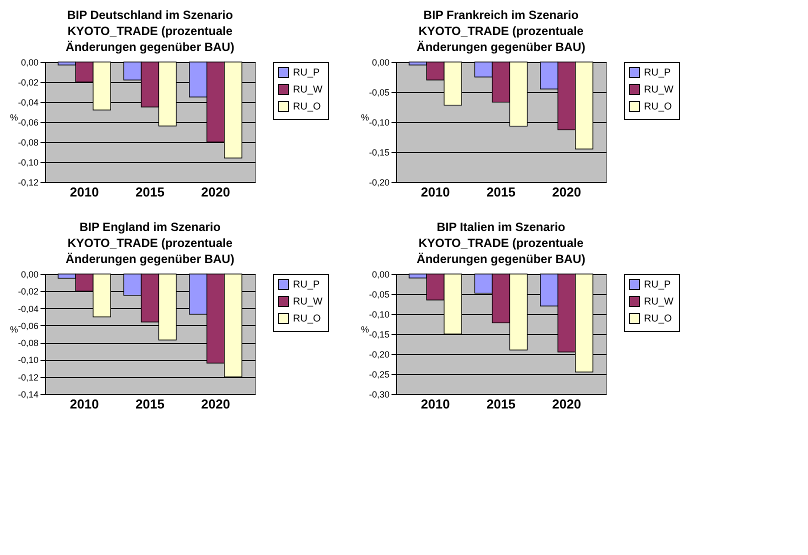 The image size is (808, 555). Describe the element at coordinates (150, 31) in the screenshot. I see `chart-title: BIP Deutschland im Szenario KYOTO_TRADE (prozentuale Änderungen gegenüber BAU)` at that location.